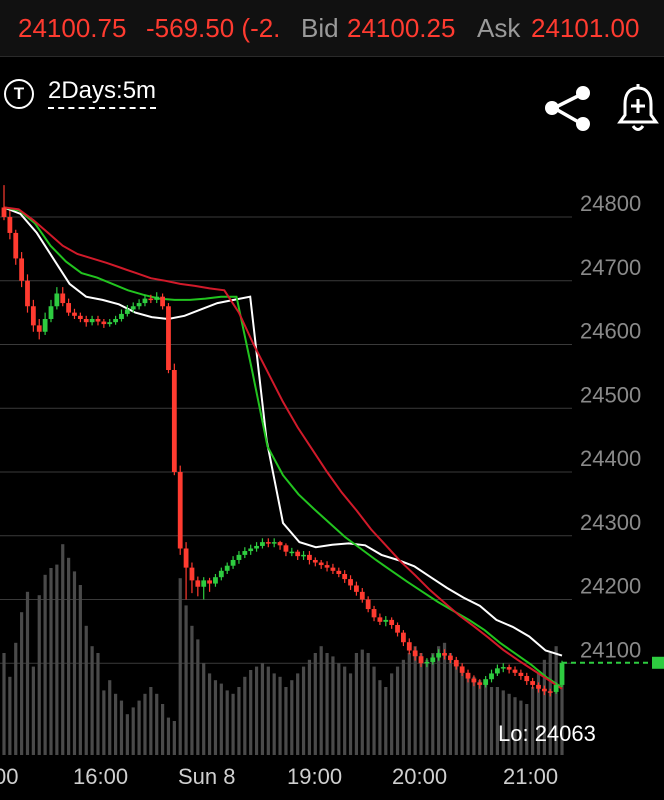 This screenshot has width=664, height=800. Describe the element at coordinates (658, 662) in the screenshot. I see `last-price-marker` at that location.